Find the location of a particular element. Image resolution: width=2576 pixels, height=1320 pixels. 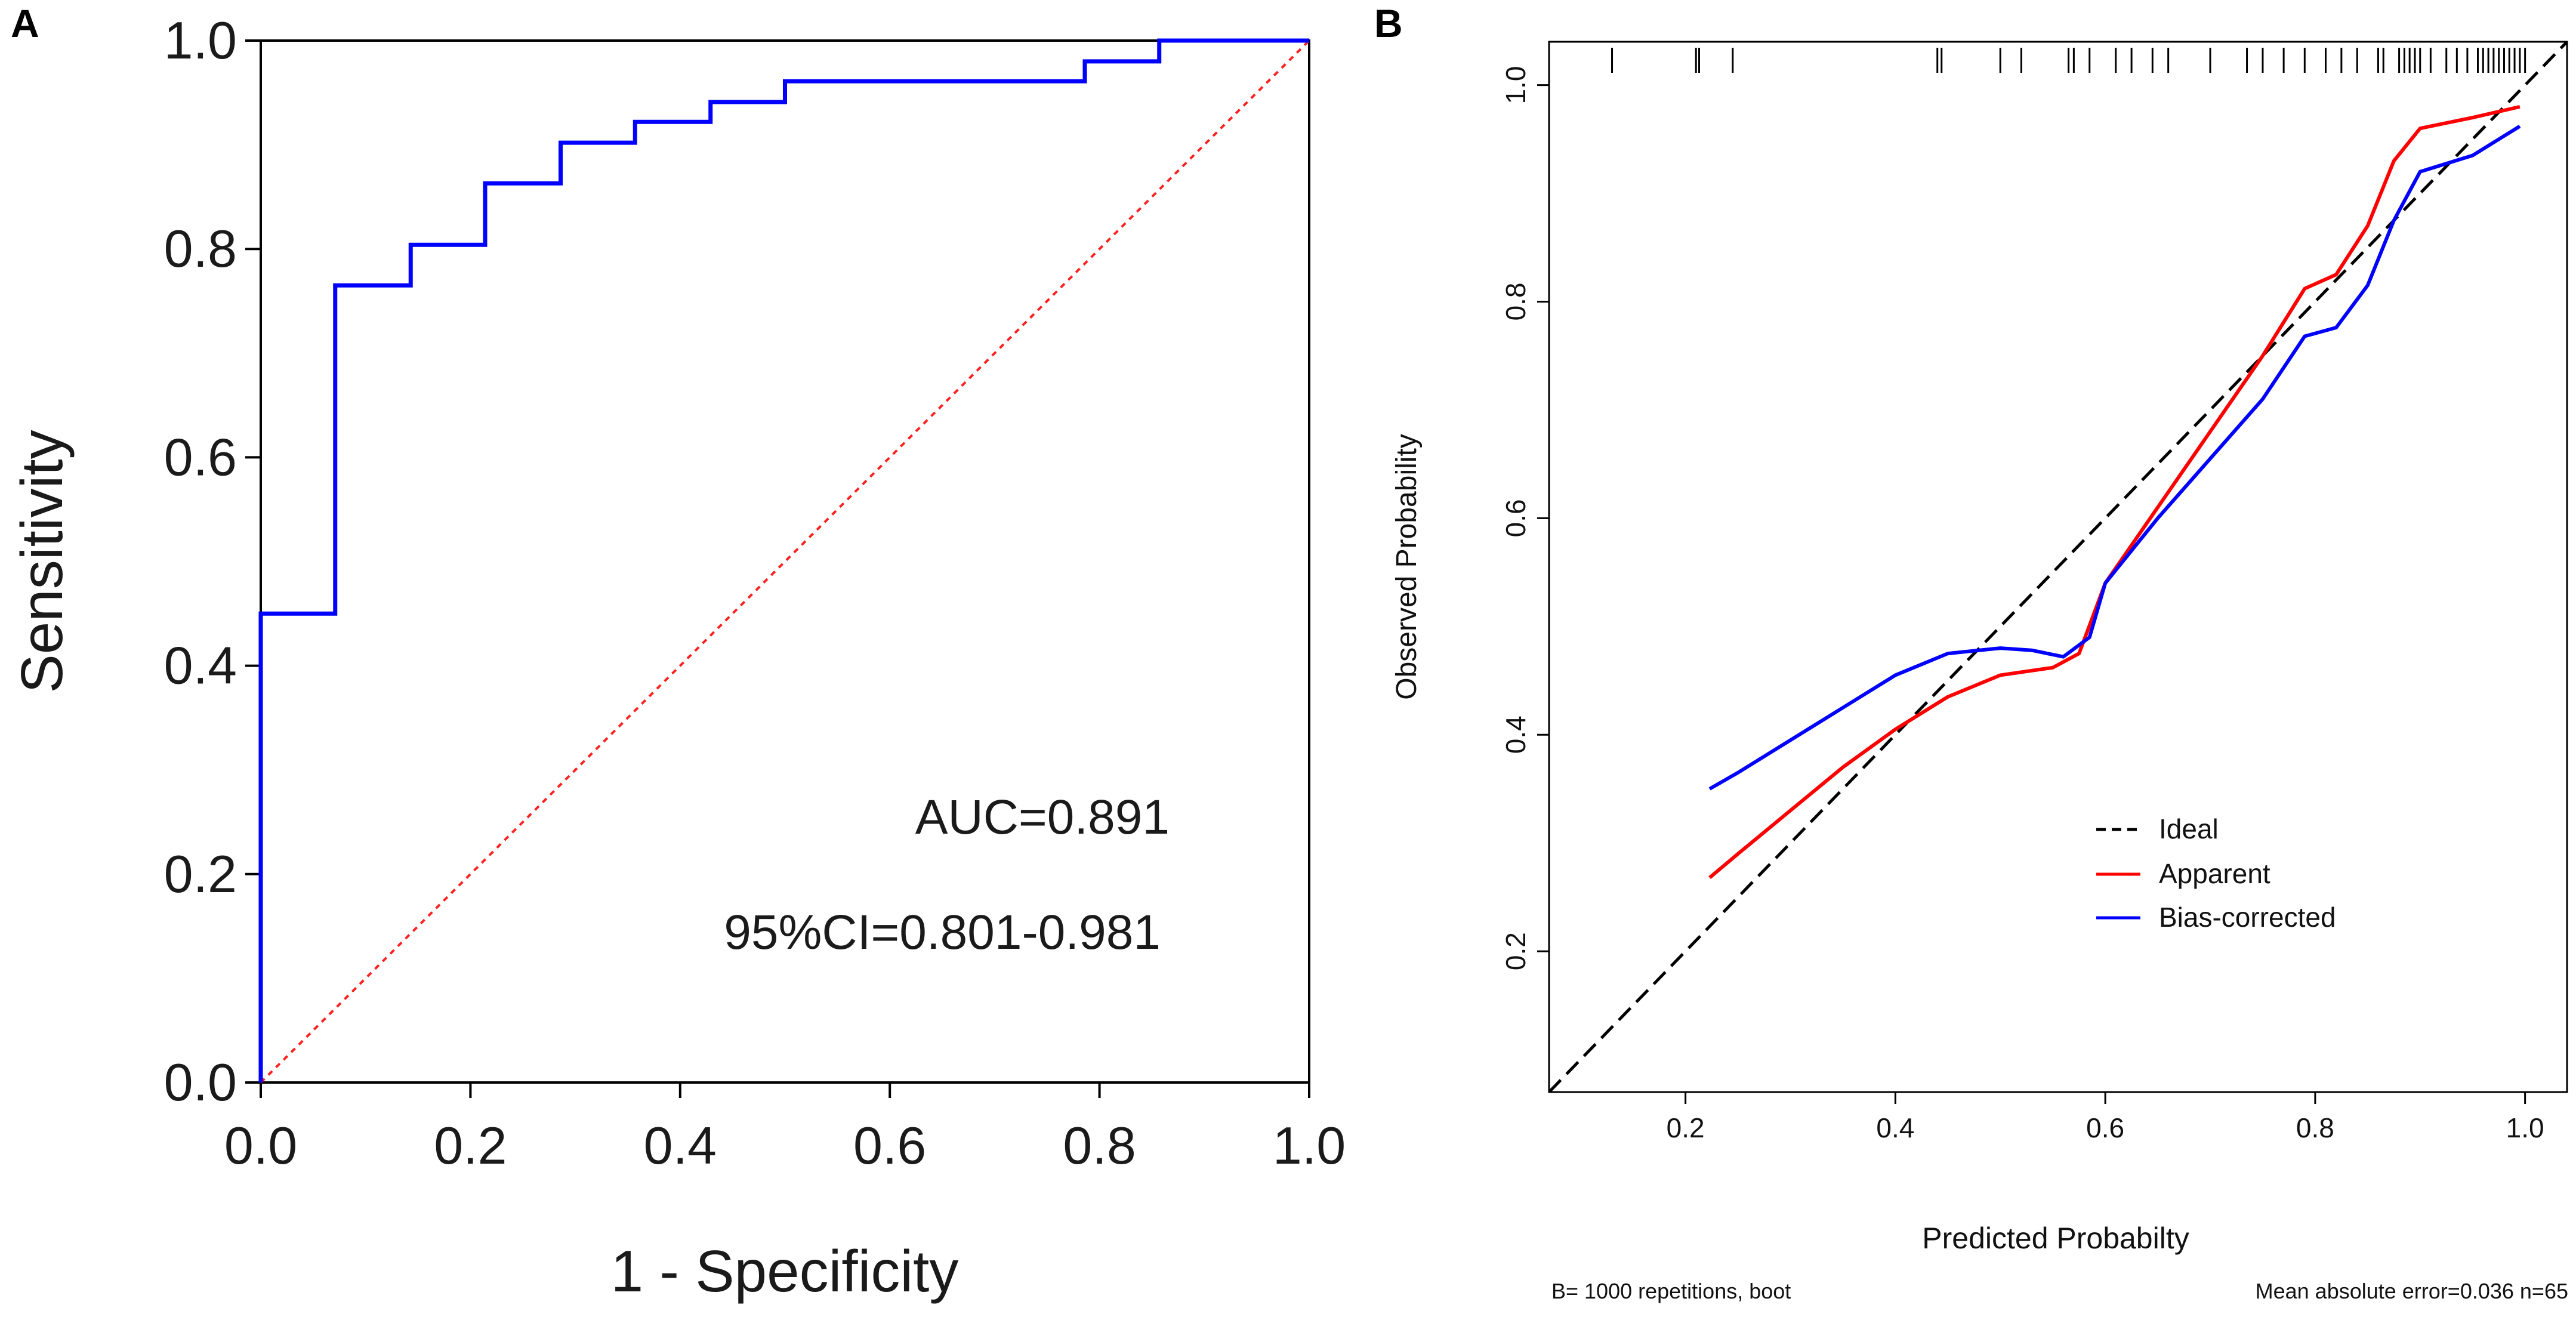

calibration-y-axis-label: Observed Probability is located at coordinates (1407, 567).